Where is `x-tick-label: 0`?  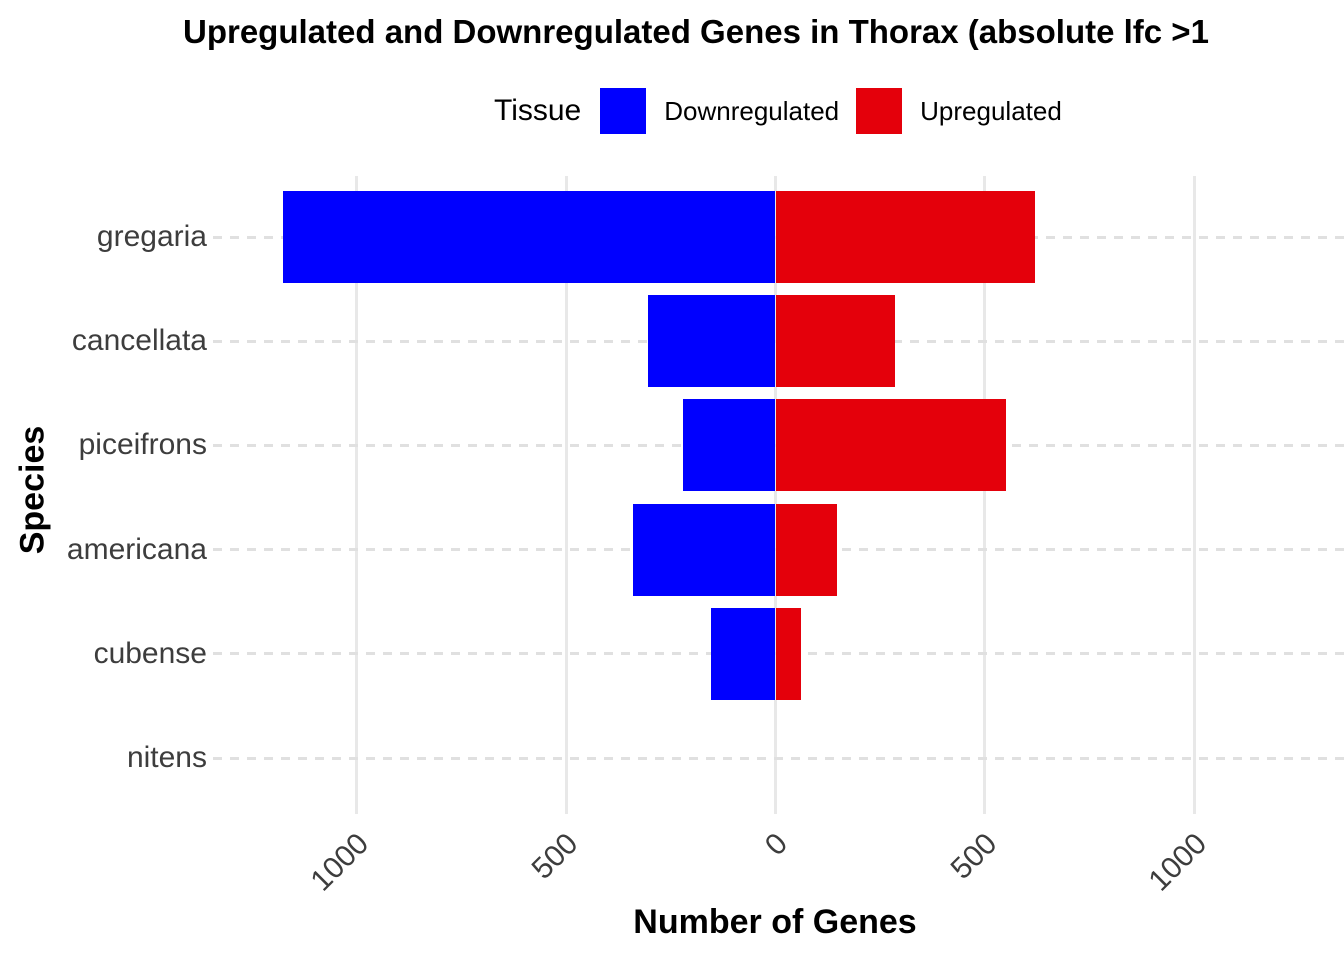
x-tick-label: 0 is located at coordinates (776, 845).